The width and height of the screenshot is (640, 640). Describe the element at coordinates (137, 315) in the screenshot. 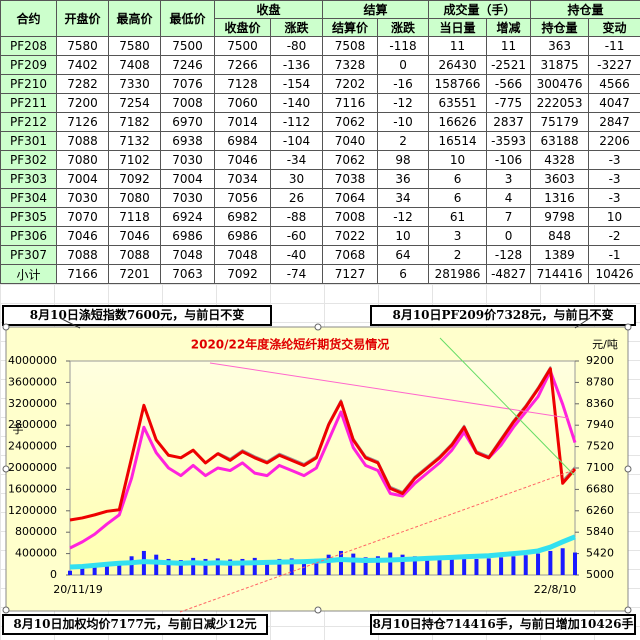

I see `annotation: 8月10日涤短指数7600元，与前日不变` at that location.